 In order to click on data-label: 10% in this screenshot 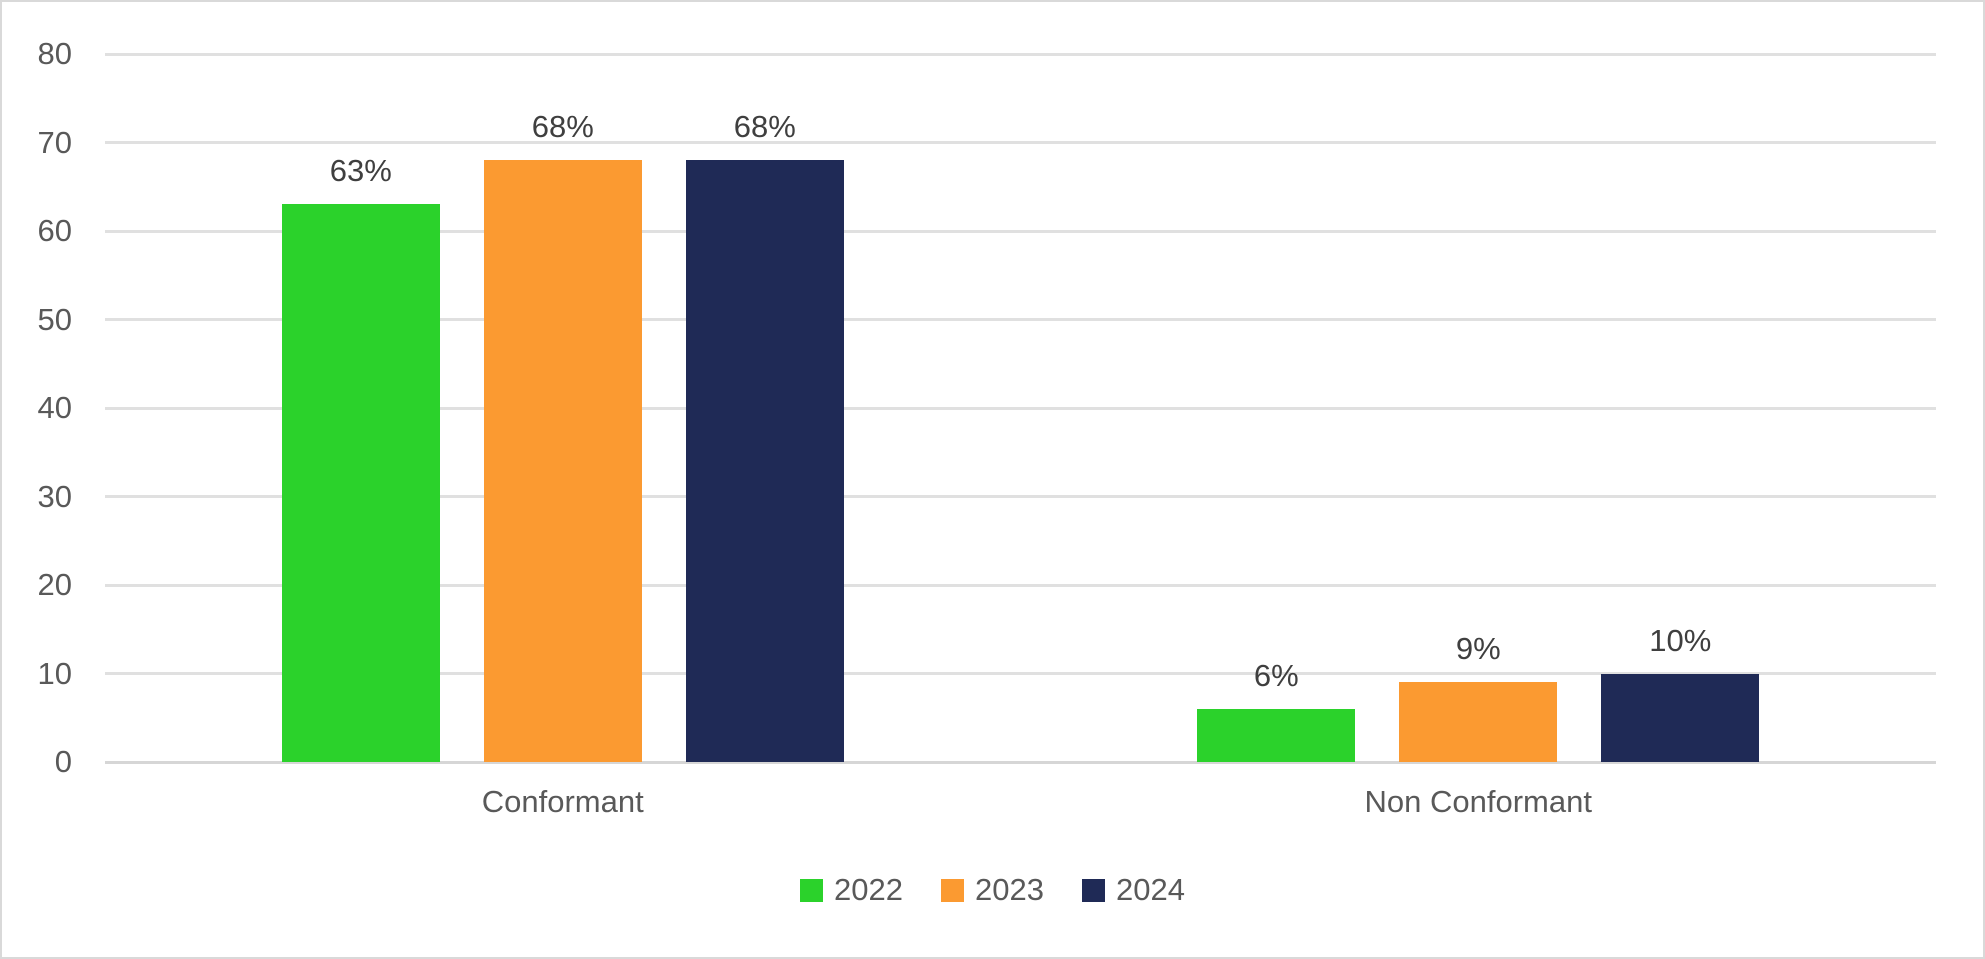, I will do `click(1680, 640)`.